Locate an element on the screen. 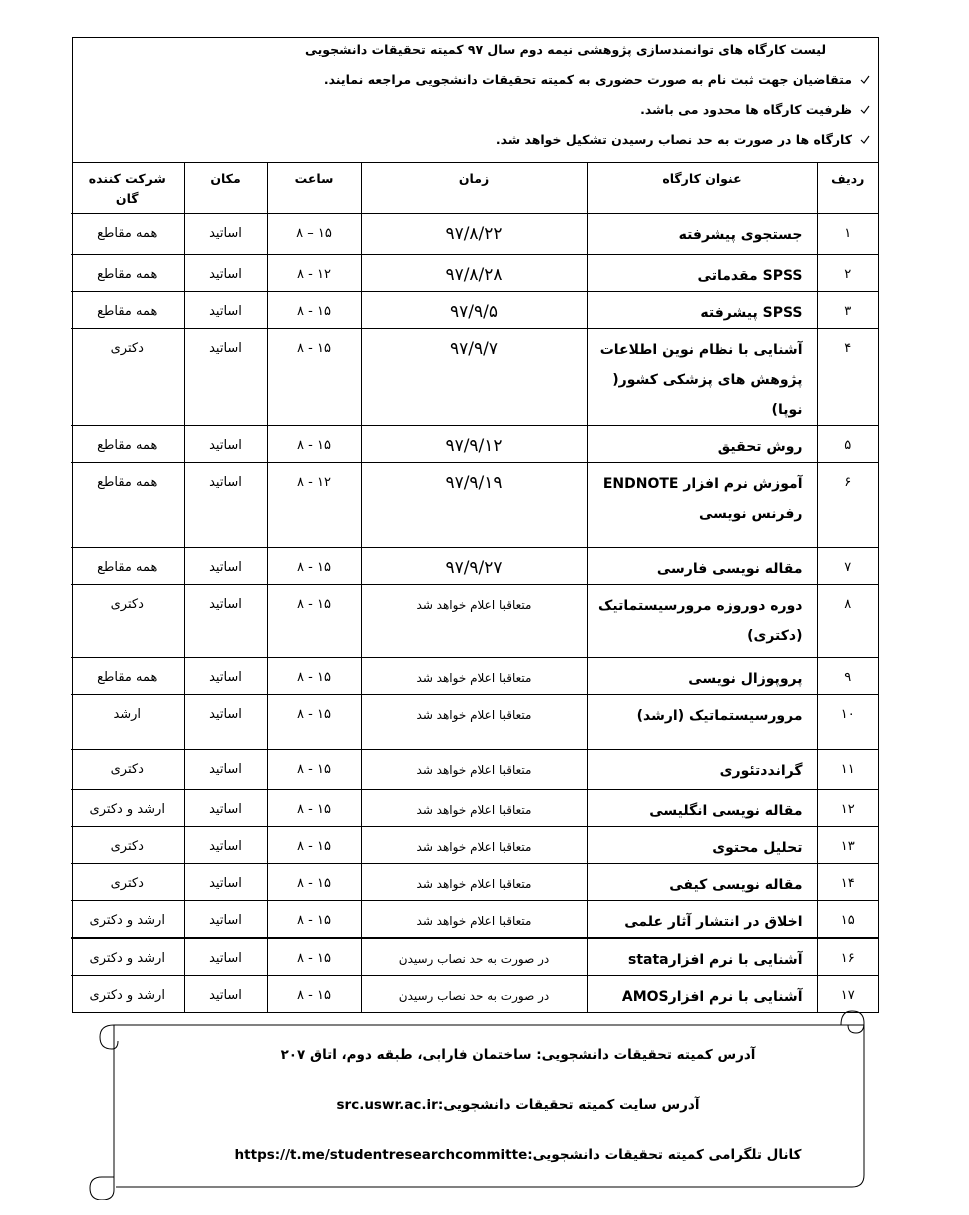 The height and width of the screenshot is (1215, 969). row-number: ۲ is located at coordinates (847, 272).